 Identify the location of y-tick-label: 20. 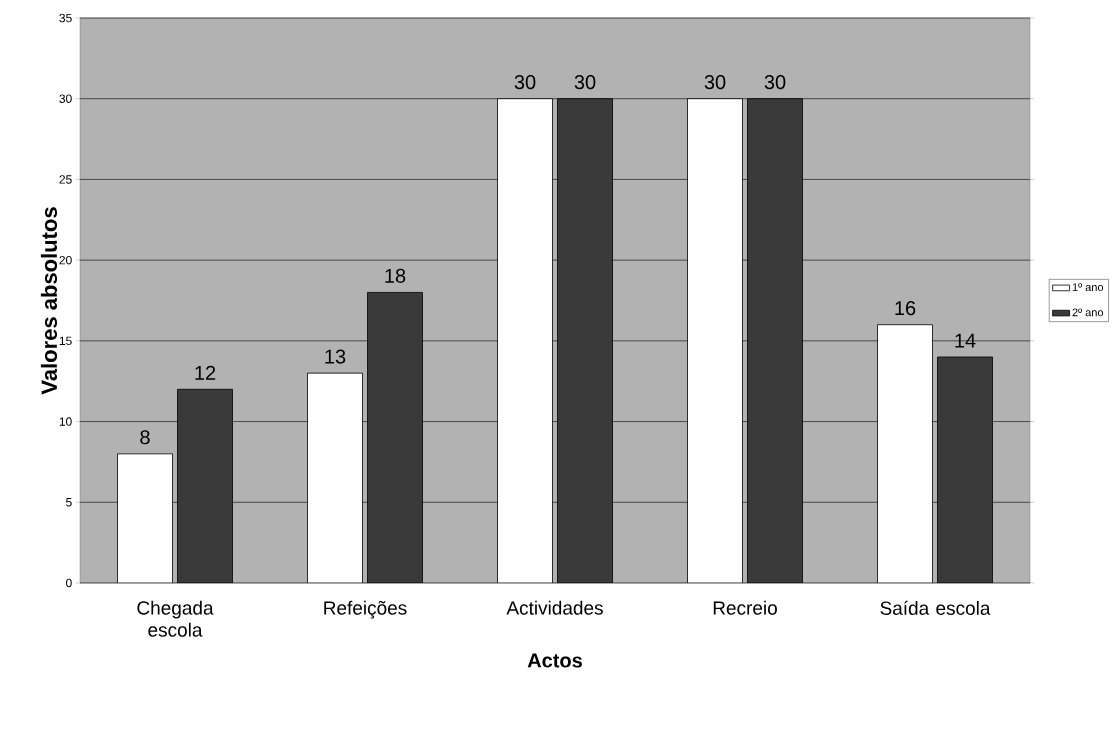
(65, 260).